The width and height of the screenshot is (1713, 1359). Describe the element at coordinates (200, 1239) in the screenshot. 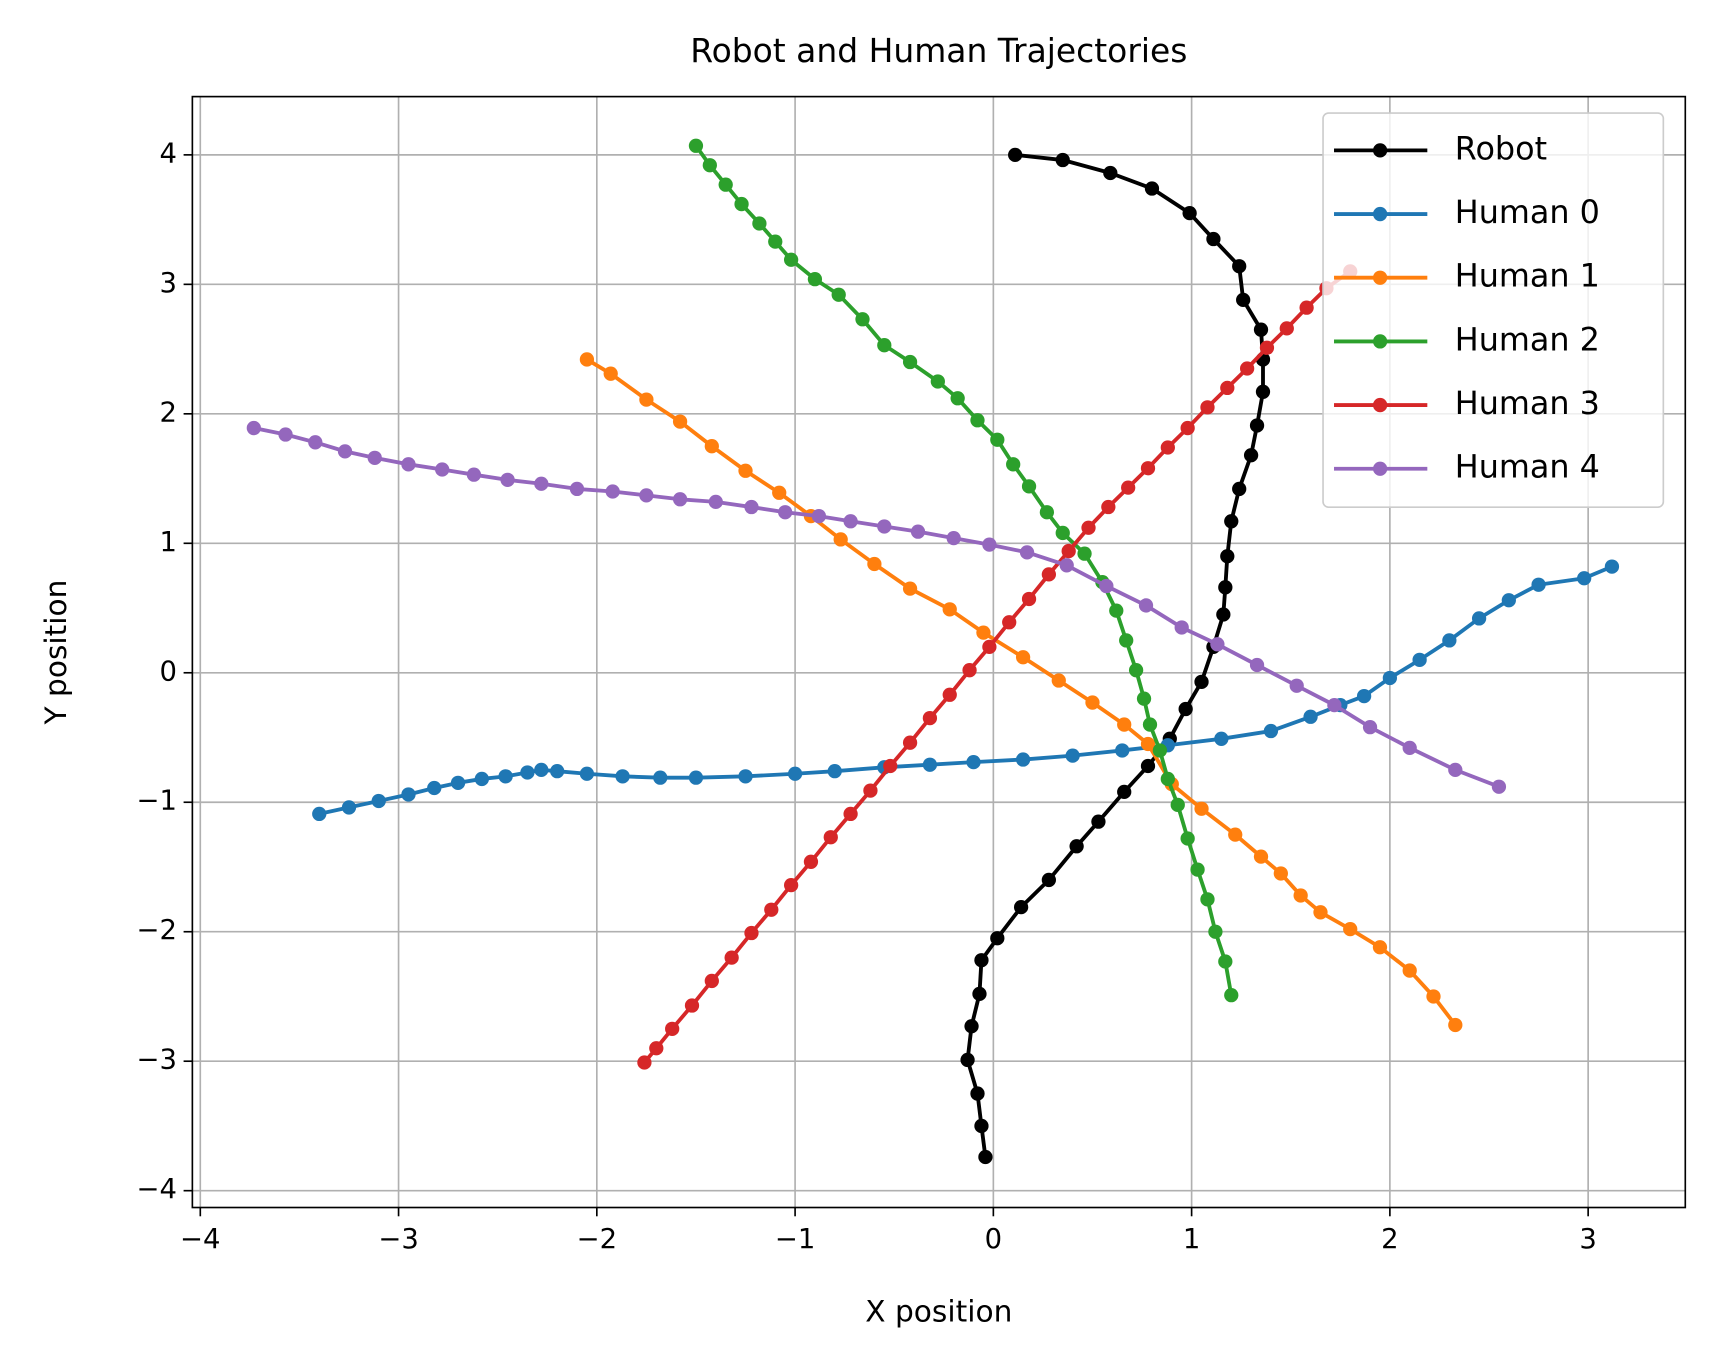

I see `x-tick-label: −4` at that location.